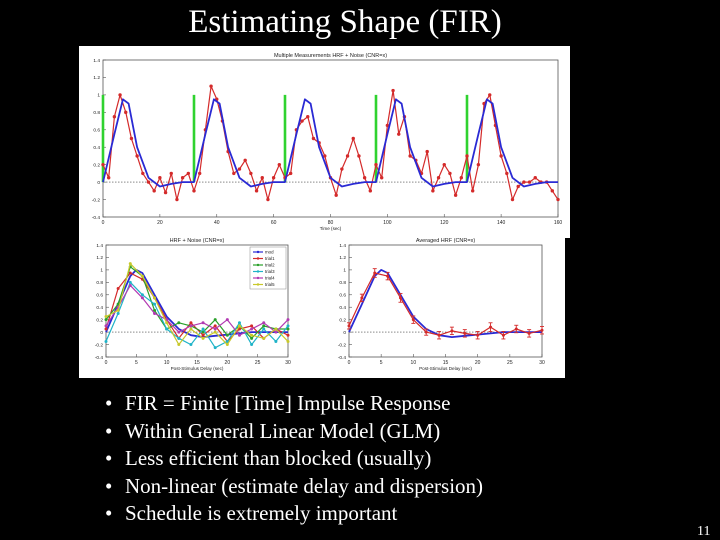 Image resolution: width=720 pixels, height=540 pixels. What do you see at coordinates (270, 258) in the screenshot?
I see `legend-label: trial1` at bounding box center [270, 258].